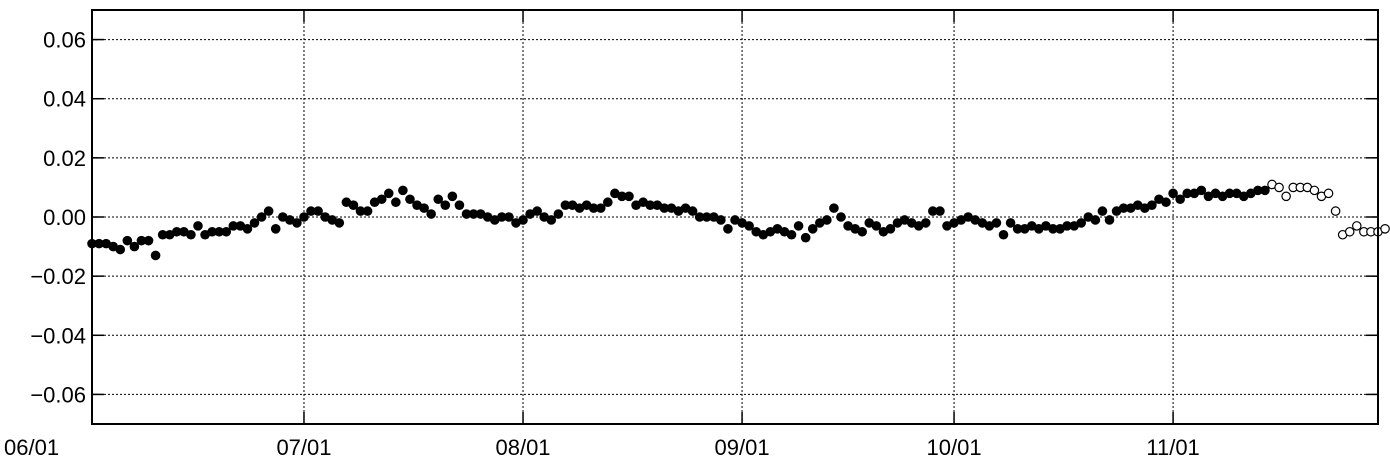  I want to click on y-tick-label: 0.00, so click(64, 217).